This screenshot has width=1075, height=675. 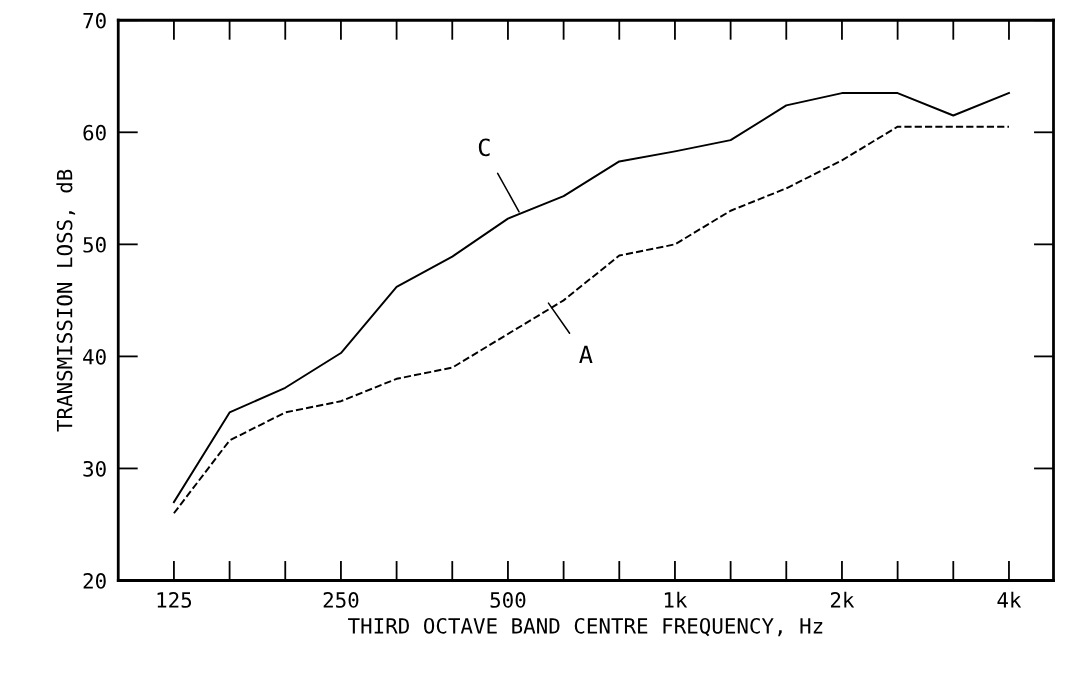 What do you see at coordinates (585, 627) in the screenshot?
I see `x-axis-title: THIRD OCTAVE BAND CENTRE FREQUENCY, Hz` at bounding box center [585, 627].